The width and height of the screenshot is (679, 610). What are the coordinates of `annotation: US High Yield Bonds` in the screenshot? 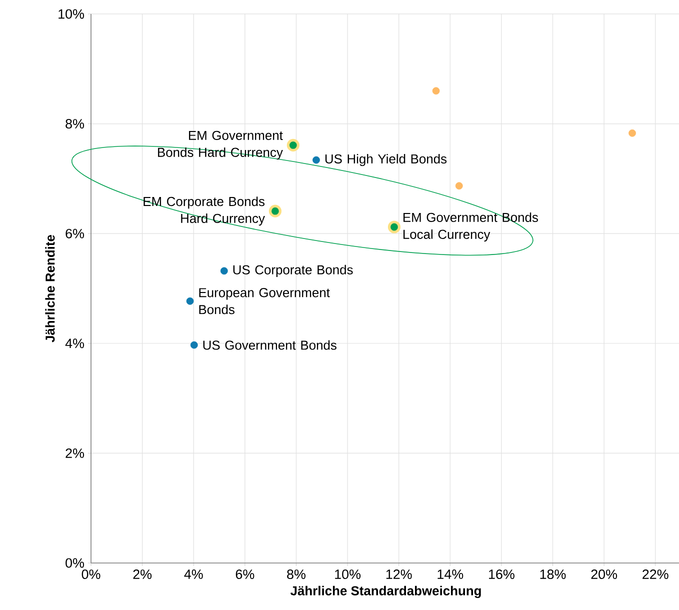 It's located at (386, 160).